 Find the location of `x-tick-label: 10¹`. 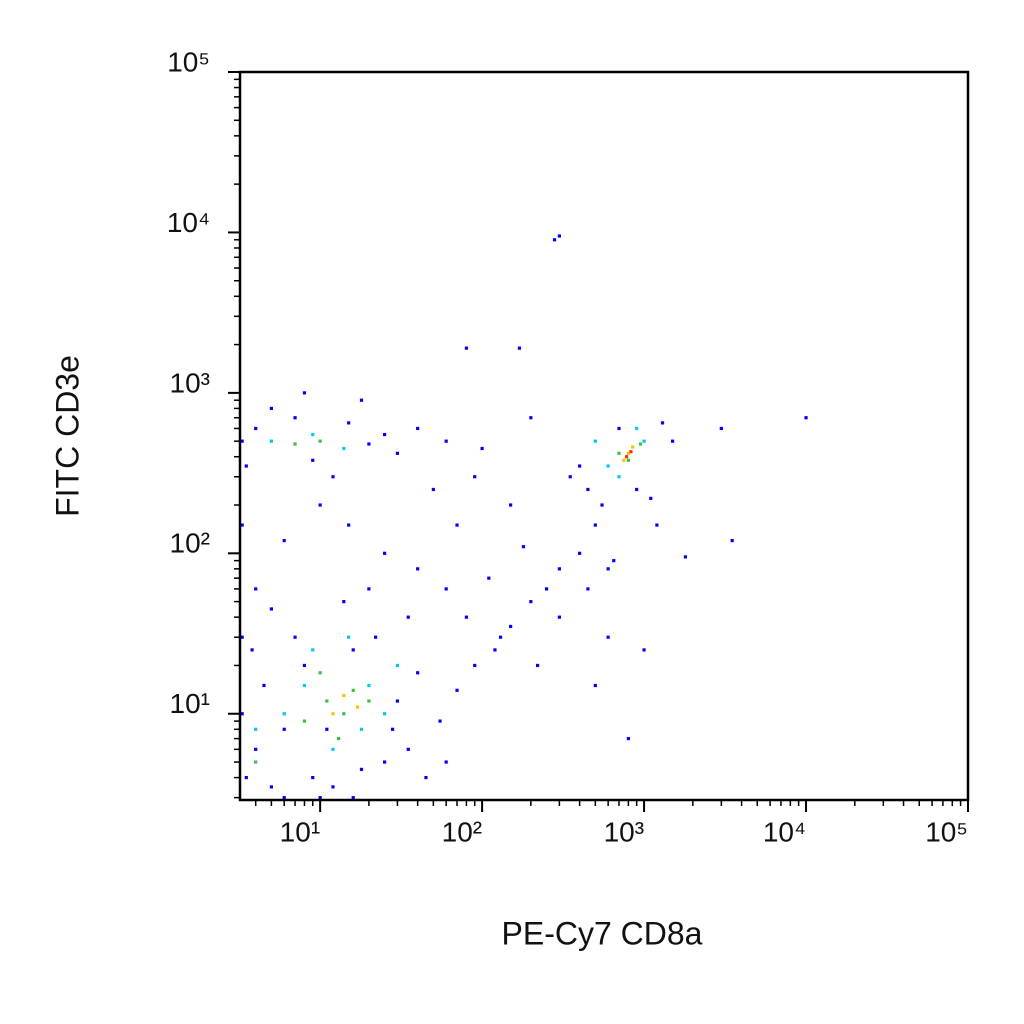

x-tick-label: 10¹ is located at coordinates (300, 831).